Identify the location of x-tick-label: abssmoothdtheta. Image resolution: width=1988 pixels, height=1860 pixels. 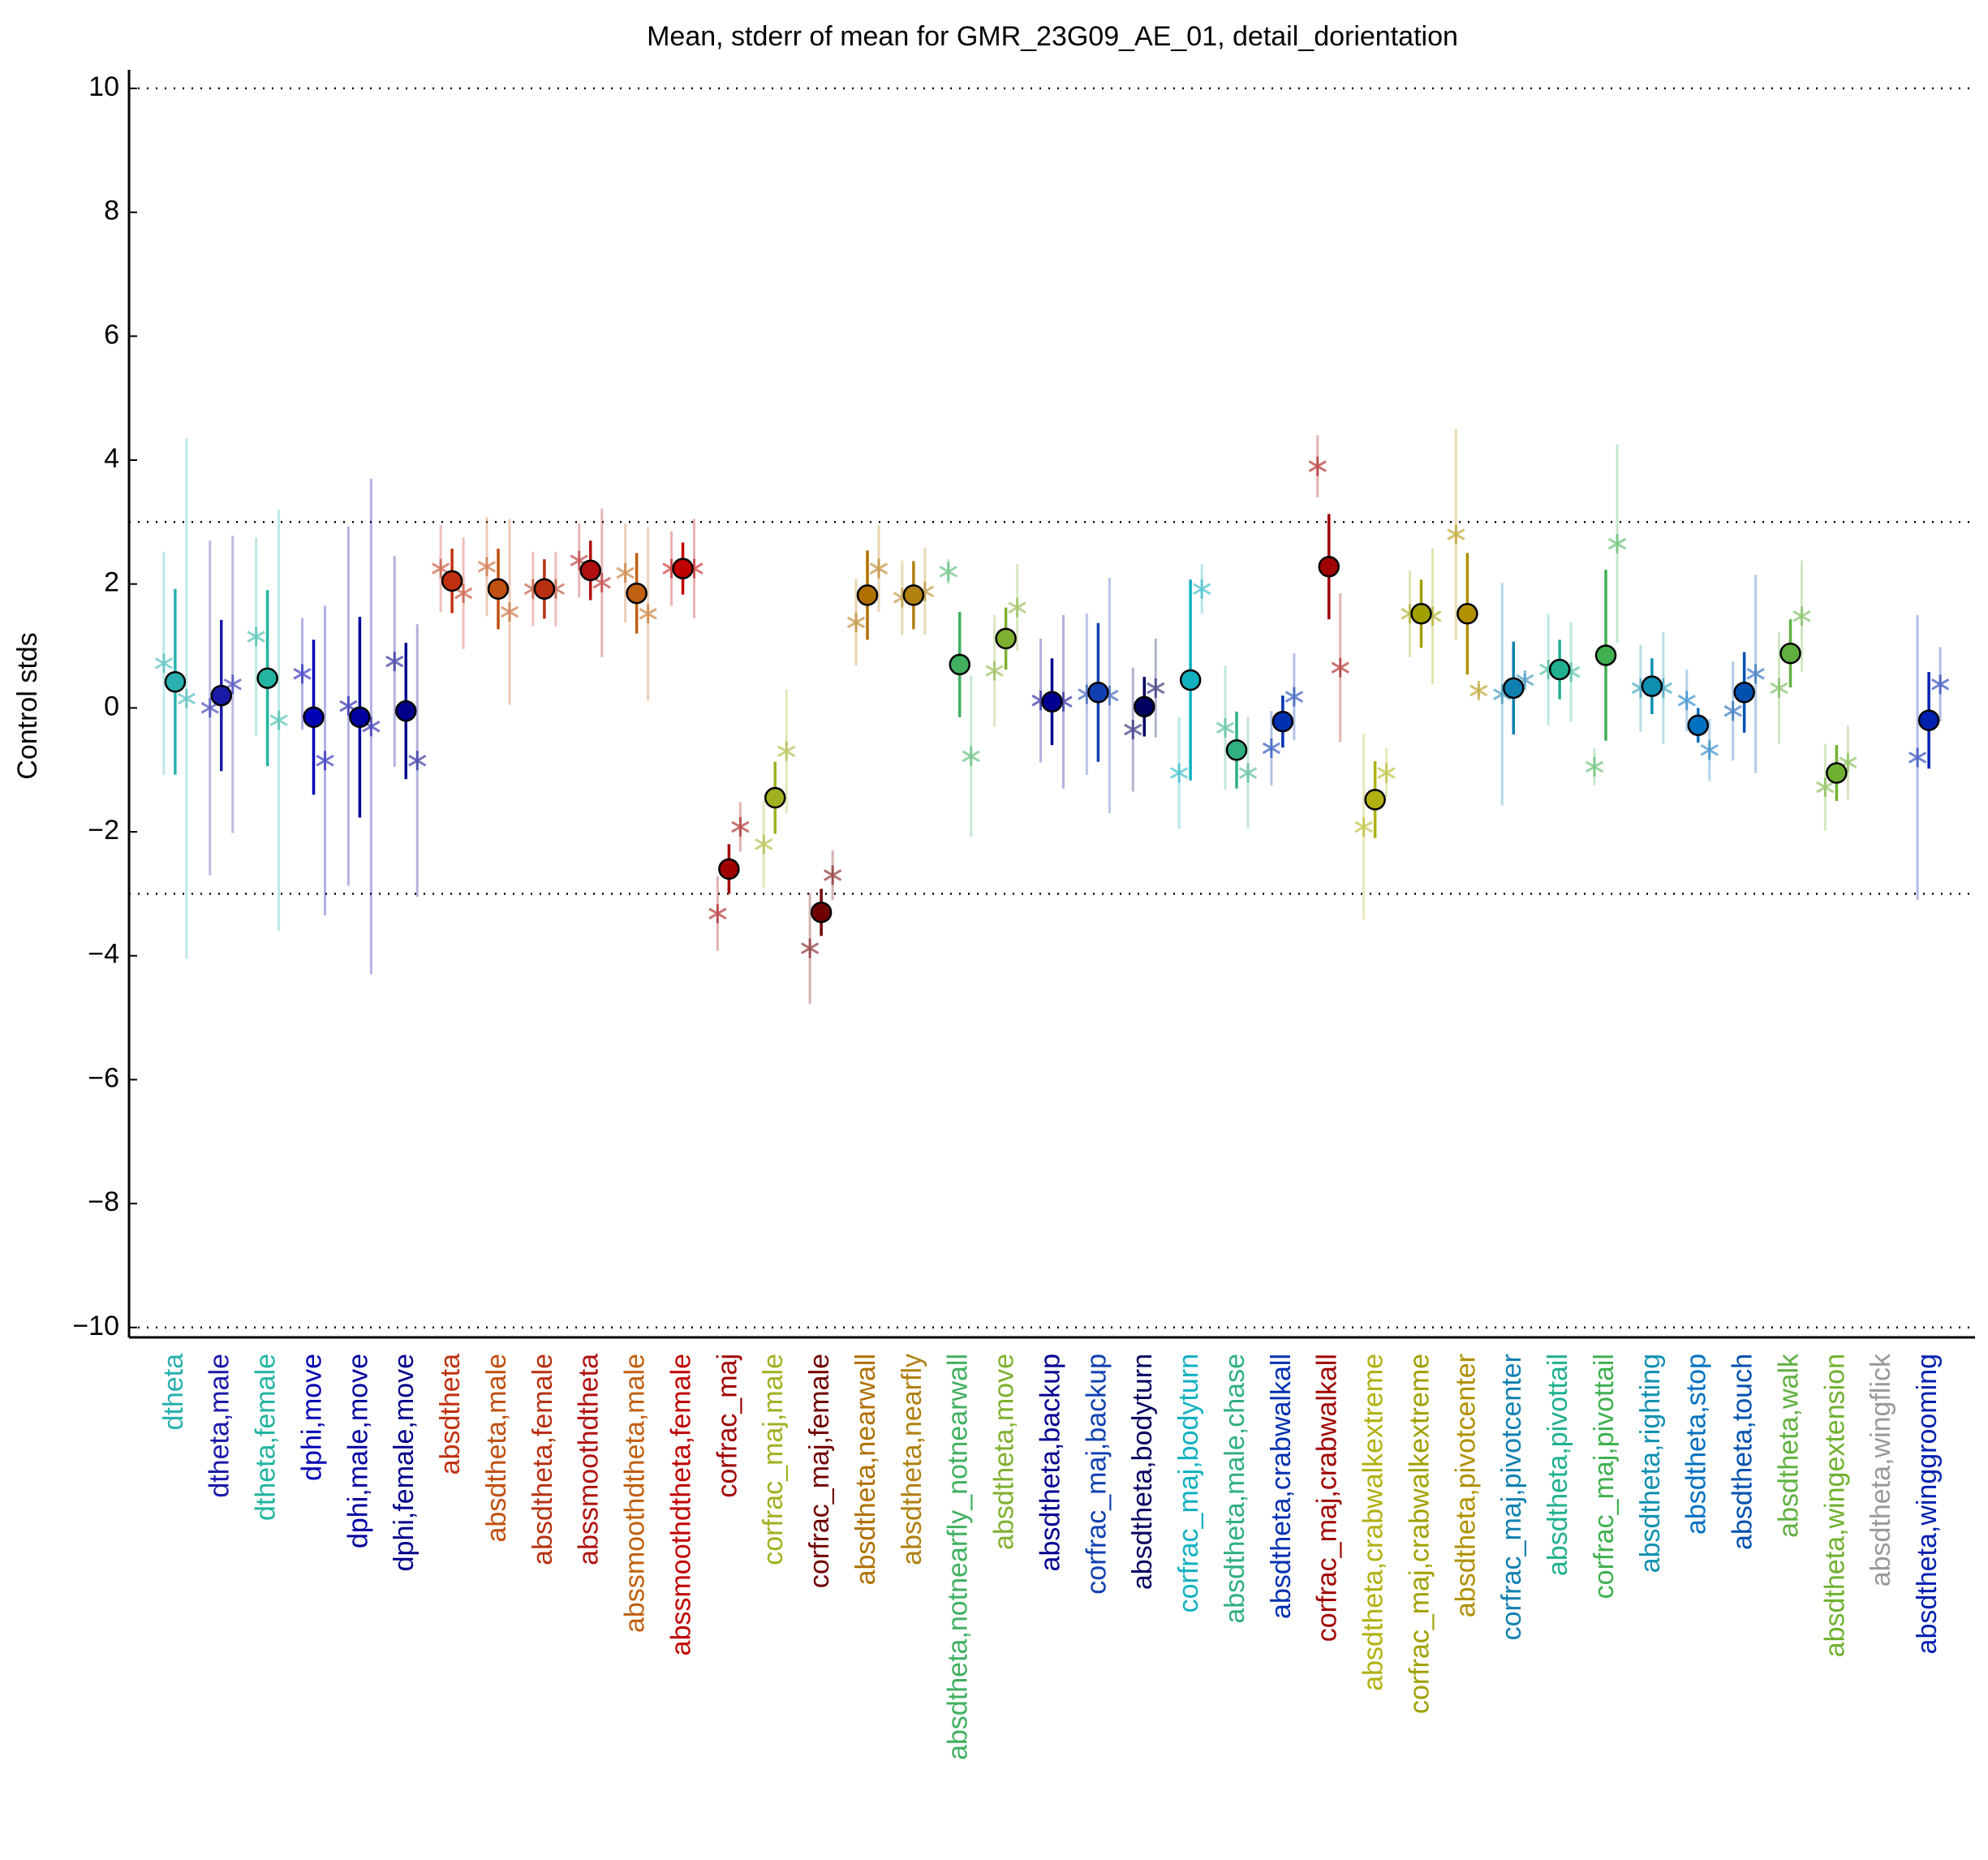
(589, 1459).